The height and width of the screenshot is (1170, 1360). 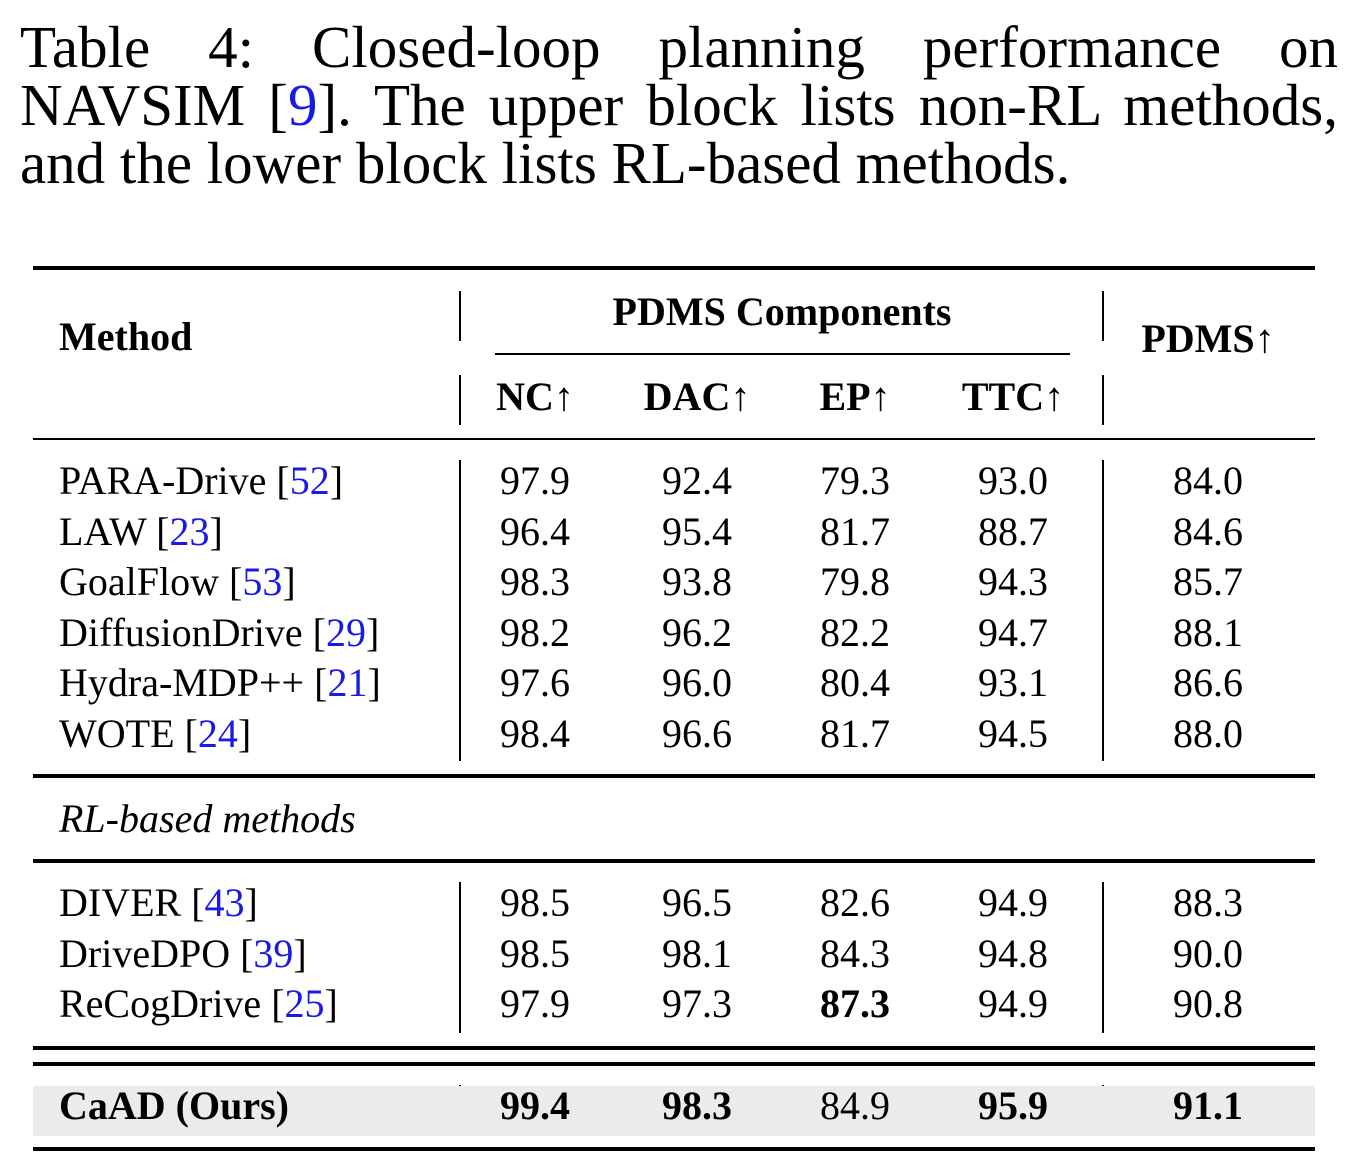 What do you see at coordinates (1208, 902) in the screenshot?
I see `value-pdms: 88.3` at bounding box center [1208, 902].